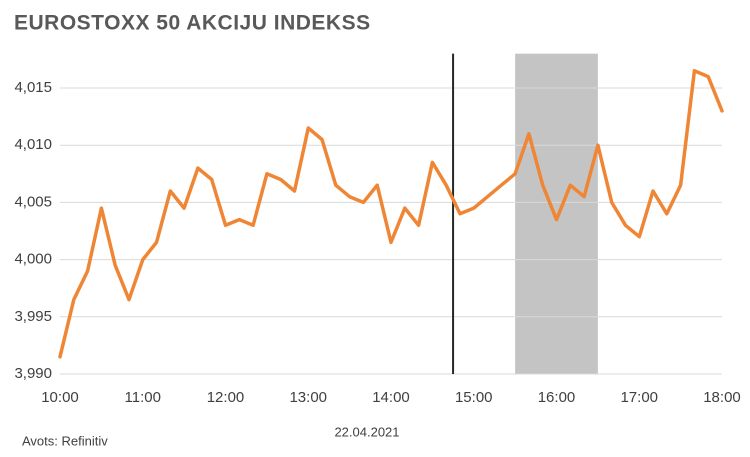  What do you see at coordinates (33, 87) in the screenshot?
I see `y-tick-label: 4,015` at bounding box center [33, 87].